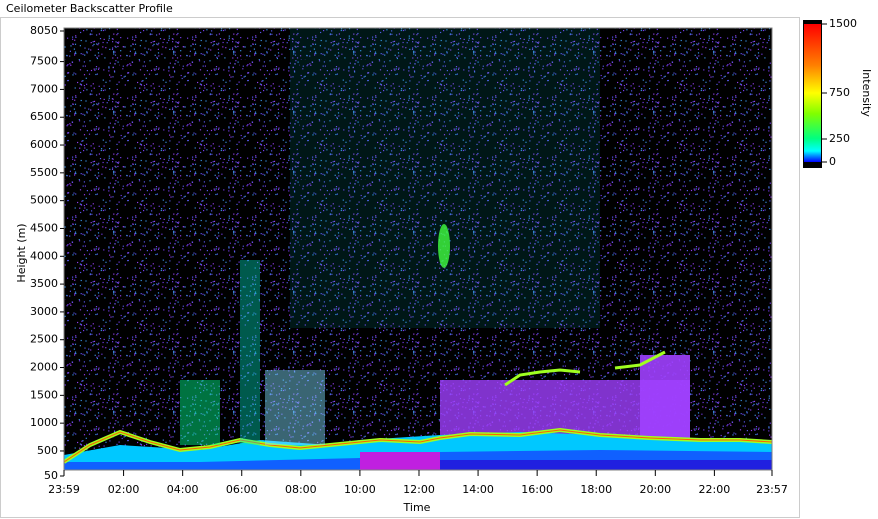 Image resolution: width=878 pixels, height=519 pixels. I want to click on colorbar-tick-label: 1500, so click(843, 23).